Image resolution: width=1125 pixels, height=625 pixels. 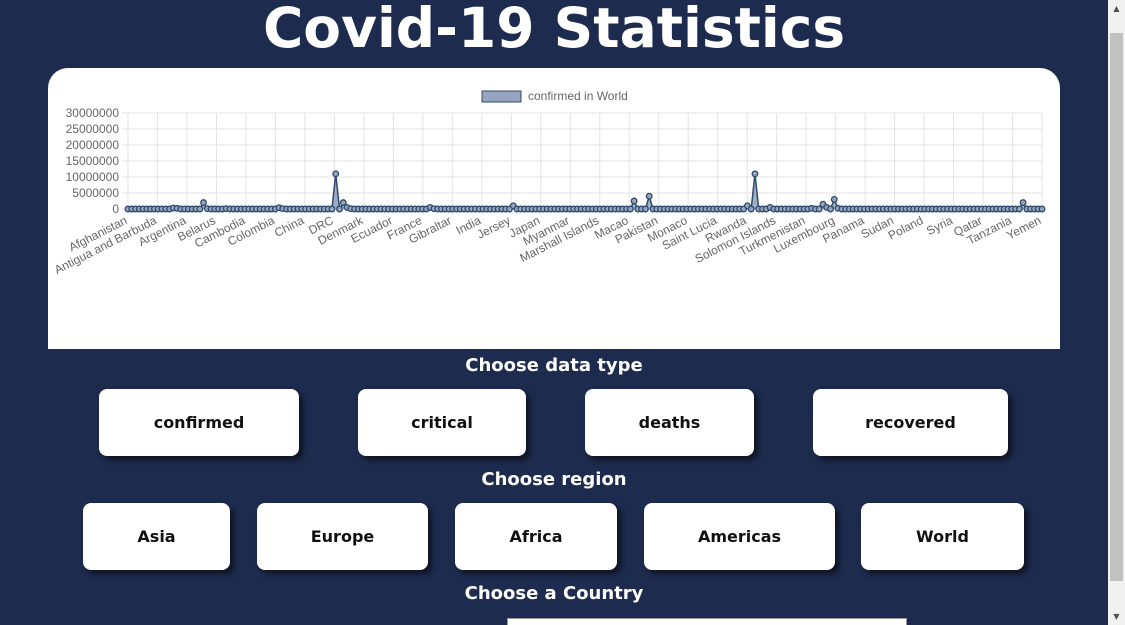 I want to click on y-tick-label: 5000000, so click(x=95, y=193).